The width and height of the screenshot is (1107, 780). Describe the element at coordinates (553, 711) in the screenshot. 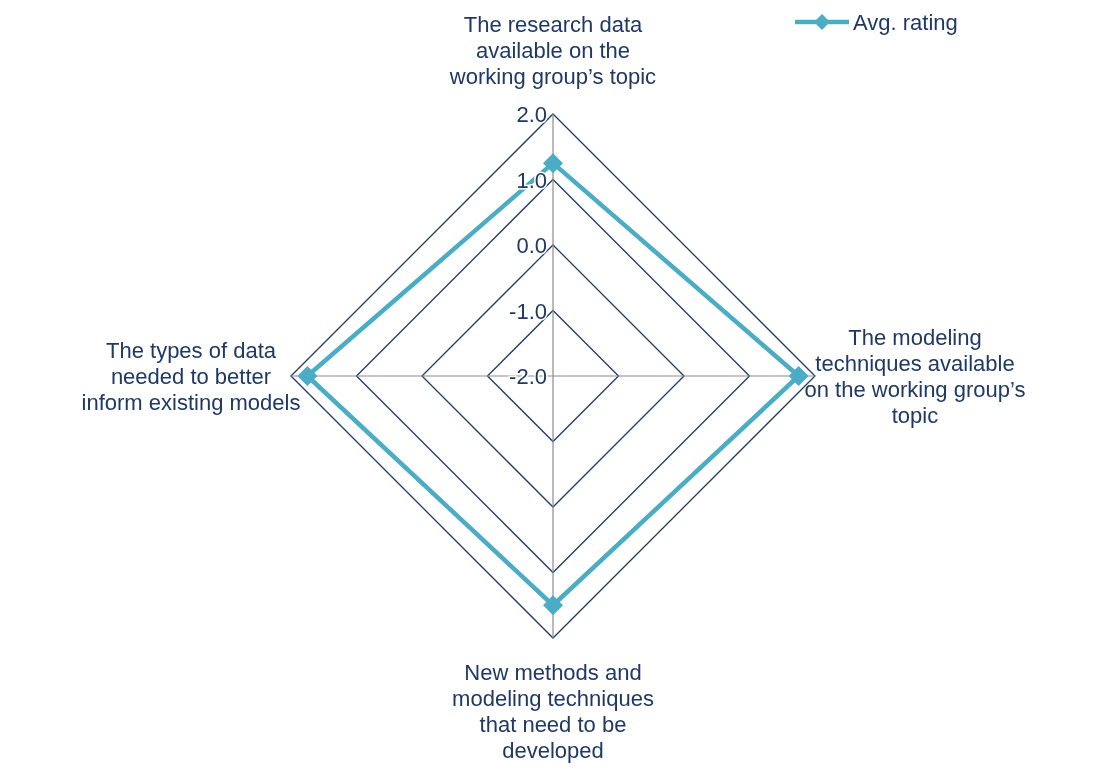

I see `spoke-label: New methods and modeling techniques that need to be developed` at that location.